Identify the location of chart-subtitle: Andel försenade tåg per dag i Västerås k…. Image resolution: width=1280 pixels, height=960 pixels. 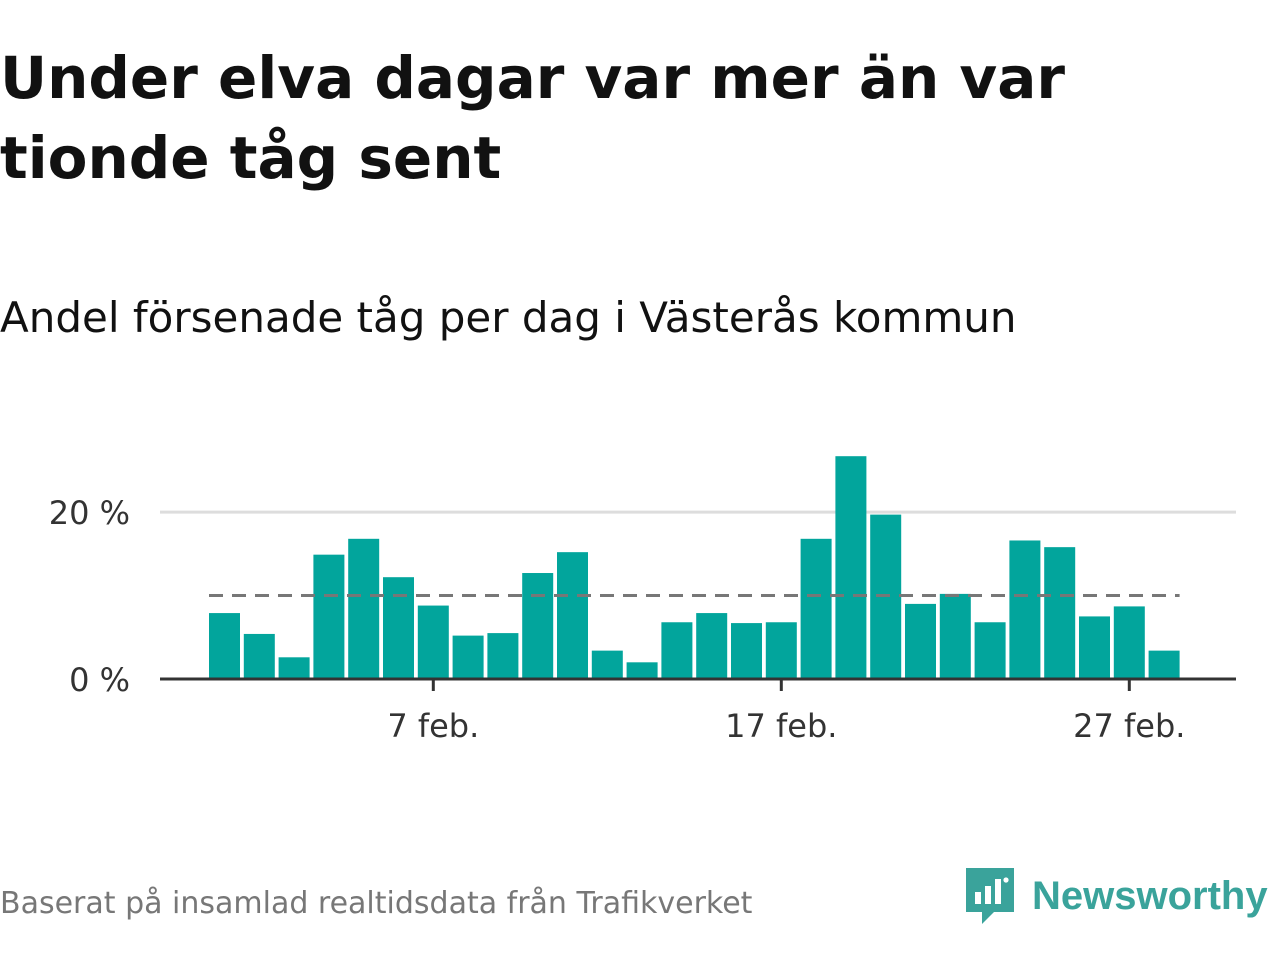
(508, 317).